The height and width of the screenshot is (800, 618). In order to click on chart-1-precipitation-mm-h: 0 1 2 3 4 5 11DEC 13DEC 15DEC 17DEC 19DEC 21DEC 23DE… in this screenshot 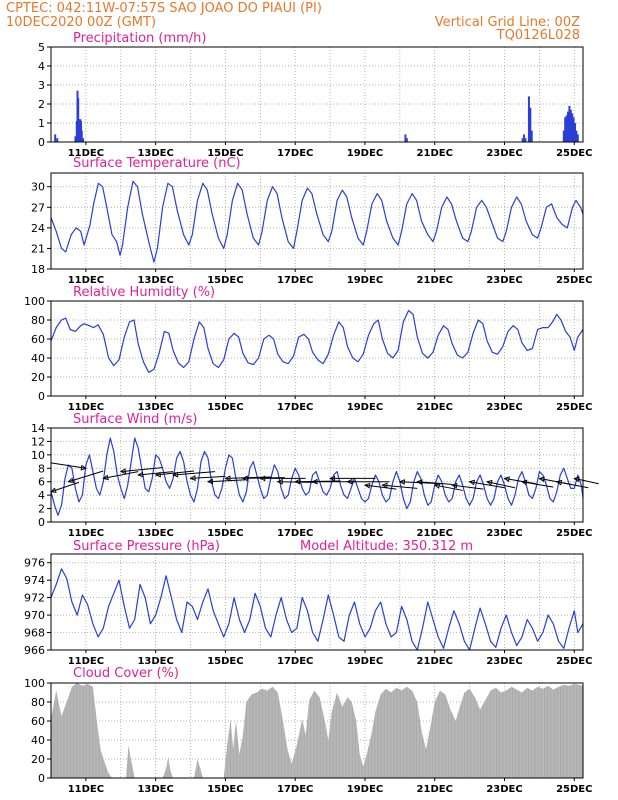, I will do `click(315, 95)`.